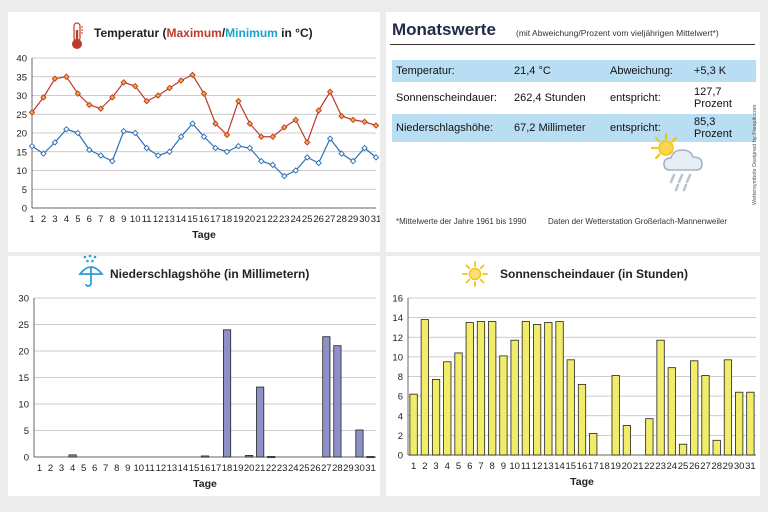 This screenshot has width=768, height=512. What do you see at coordinates (66, 219) in the screenshot?
I see `x-tick-label: 4` at bounding box center [66, 219].